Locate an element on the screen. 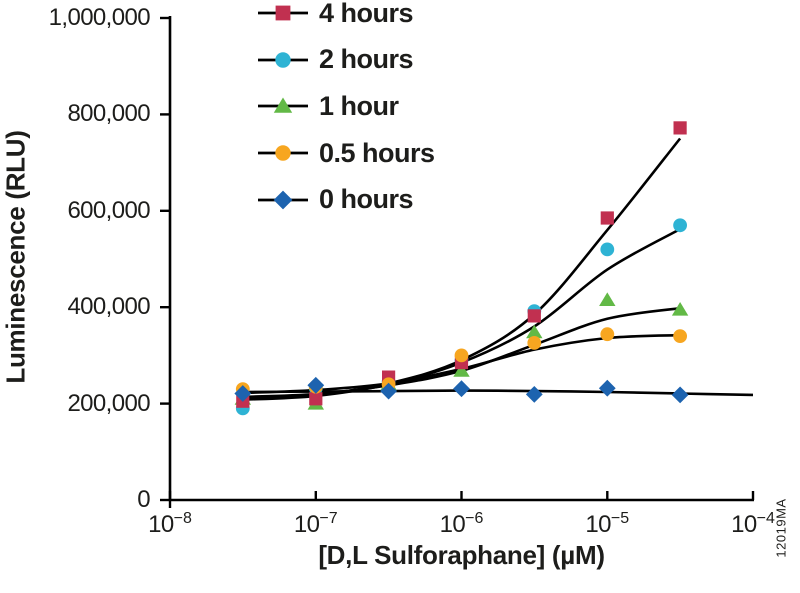 This screenshot has width=800, height=593. x-tick-label: 10⁻⁸ is located at coordinates (170, 524).